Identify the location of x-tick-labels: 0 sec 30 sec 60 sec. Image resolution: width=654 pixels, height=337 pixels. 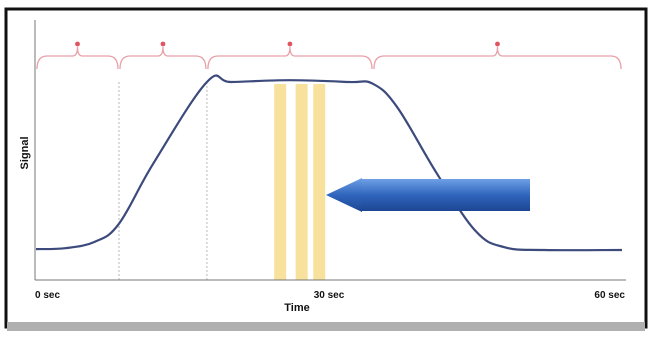
(330, 295).